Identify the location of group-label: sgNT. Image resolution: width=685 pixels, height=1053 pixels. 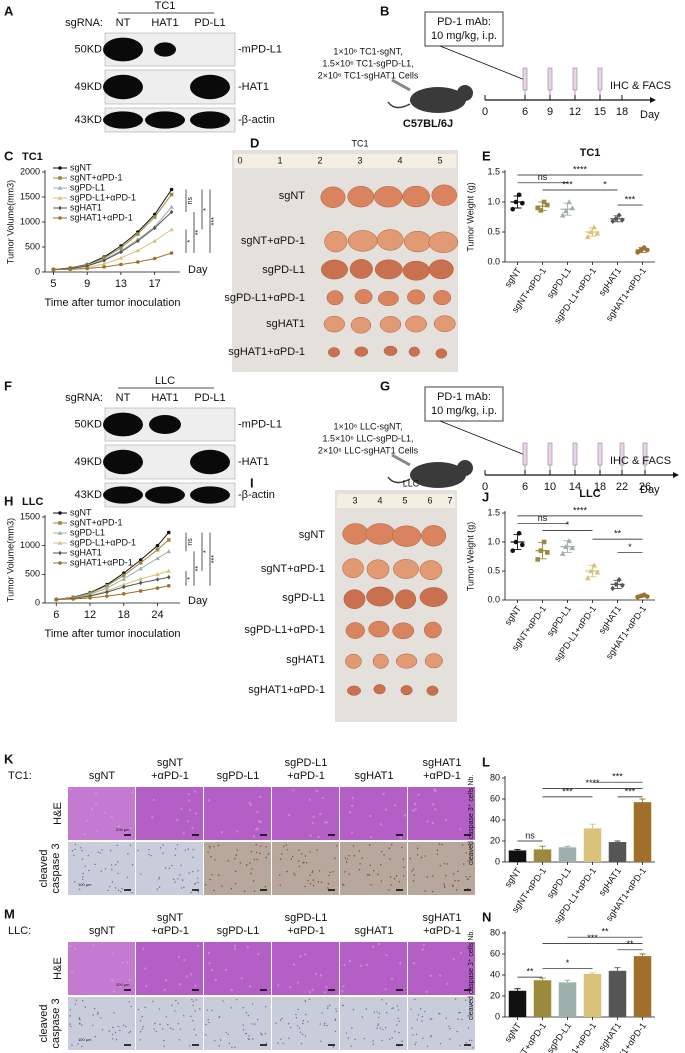
(292, 196).